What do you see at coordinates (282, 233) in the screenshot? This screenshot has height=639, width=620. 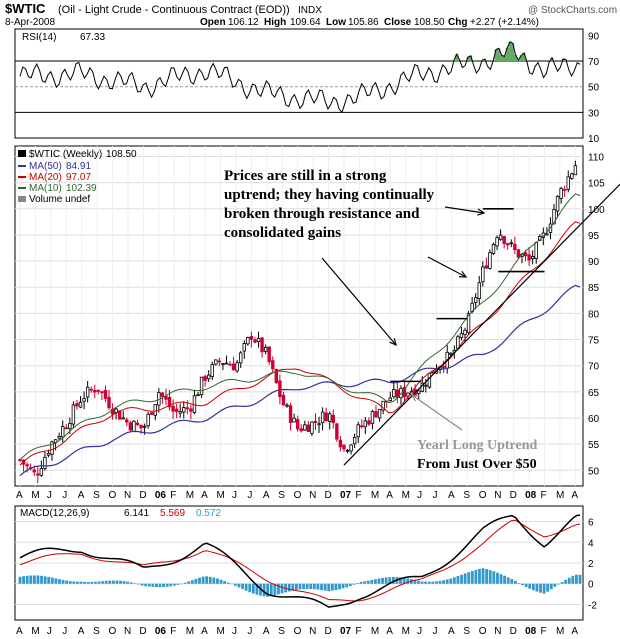 I see `annotation-line-4: consolidated gains` at bounding box center [282, 233].